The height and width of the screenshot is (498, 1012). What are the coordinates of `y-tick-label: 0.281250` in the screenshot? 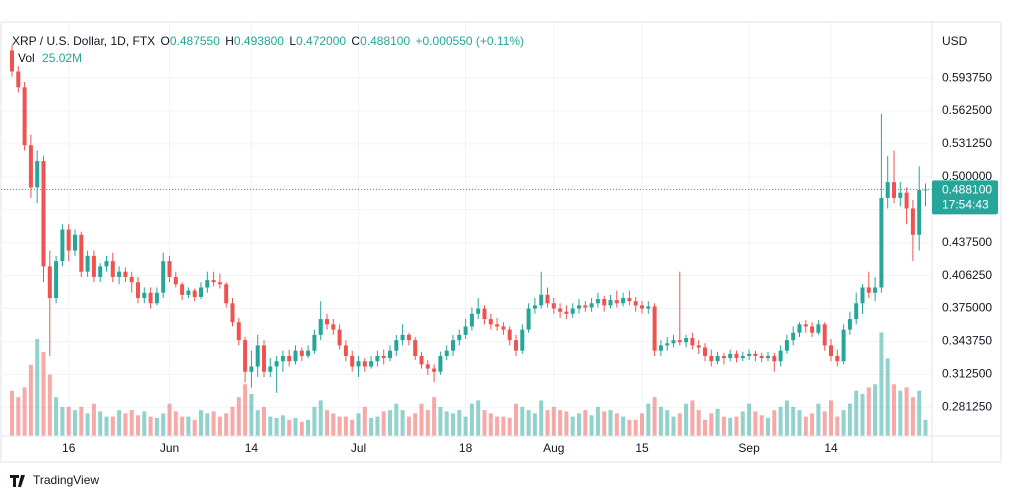 It's located at (967, 406).